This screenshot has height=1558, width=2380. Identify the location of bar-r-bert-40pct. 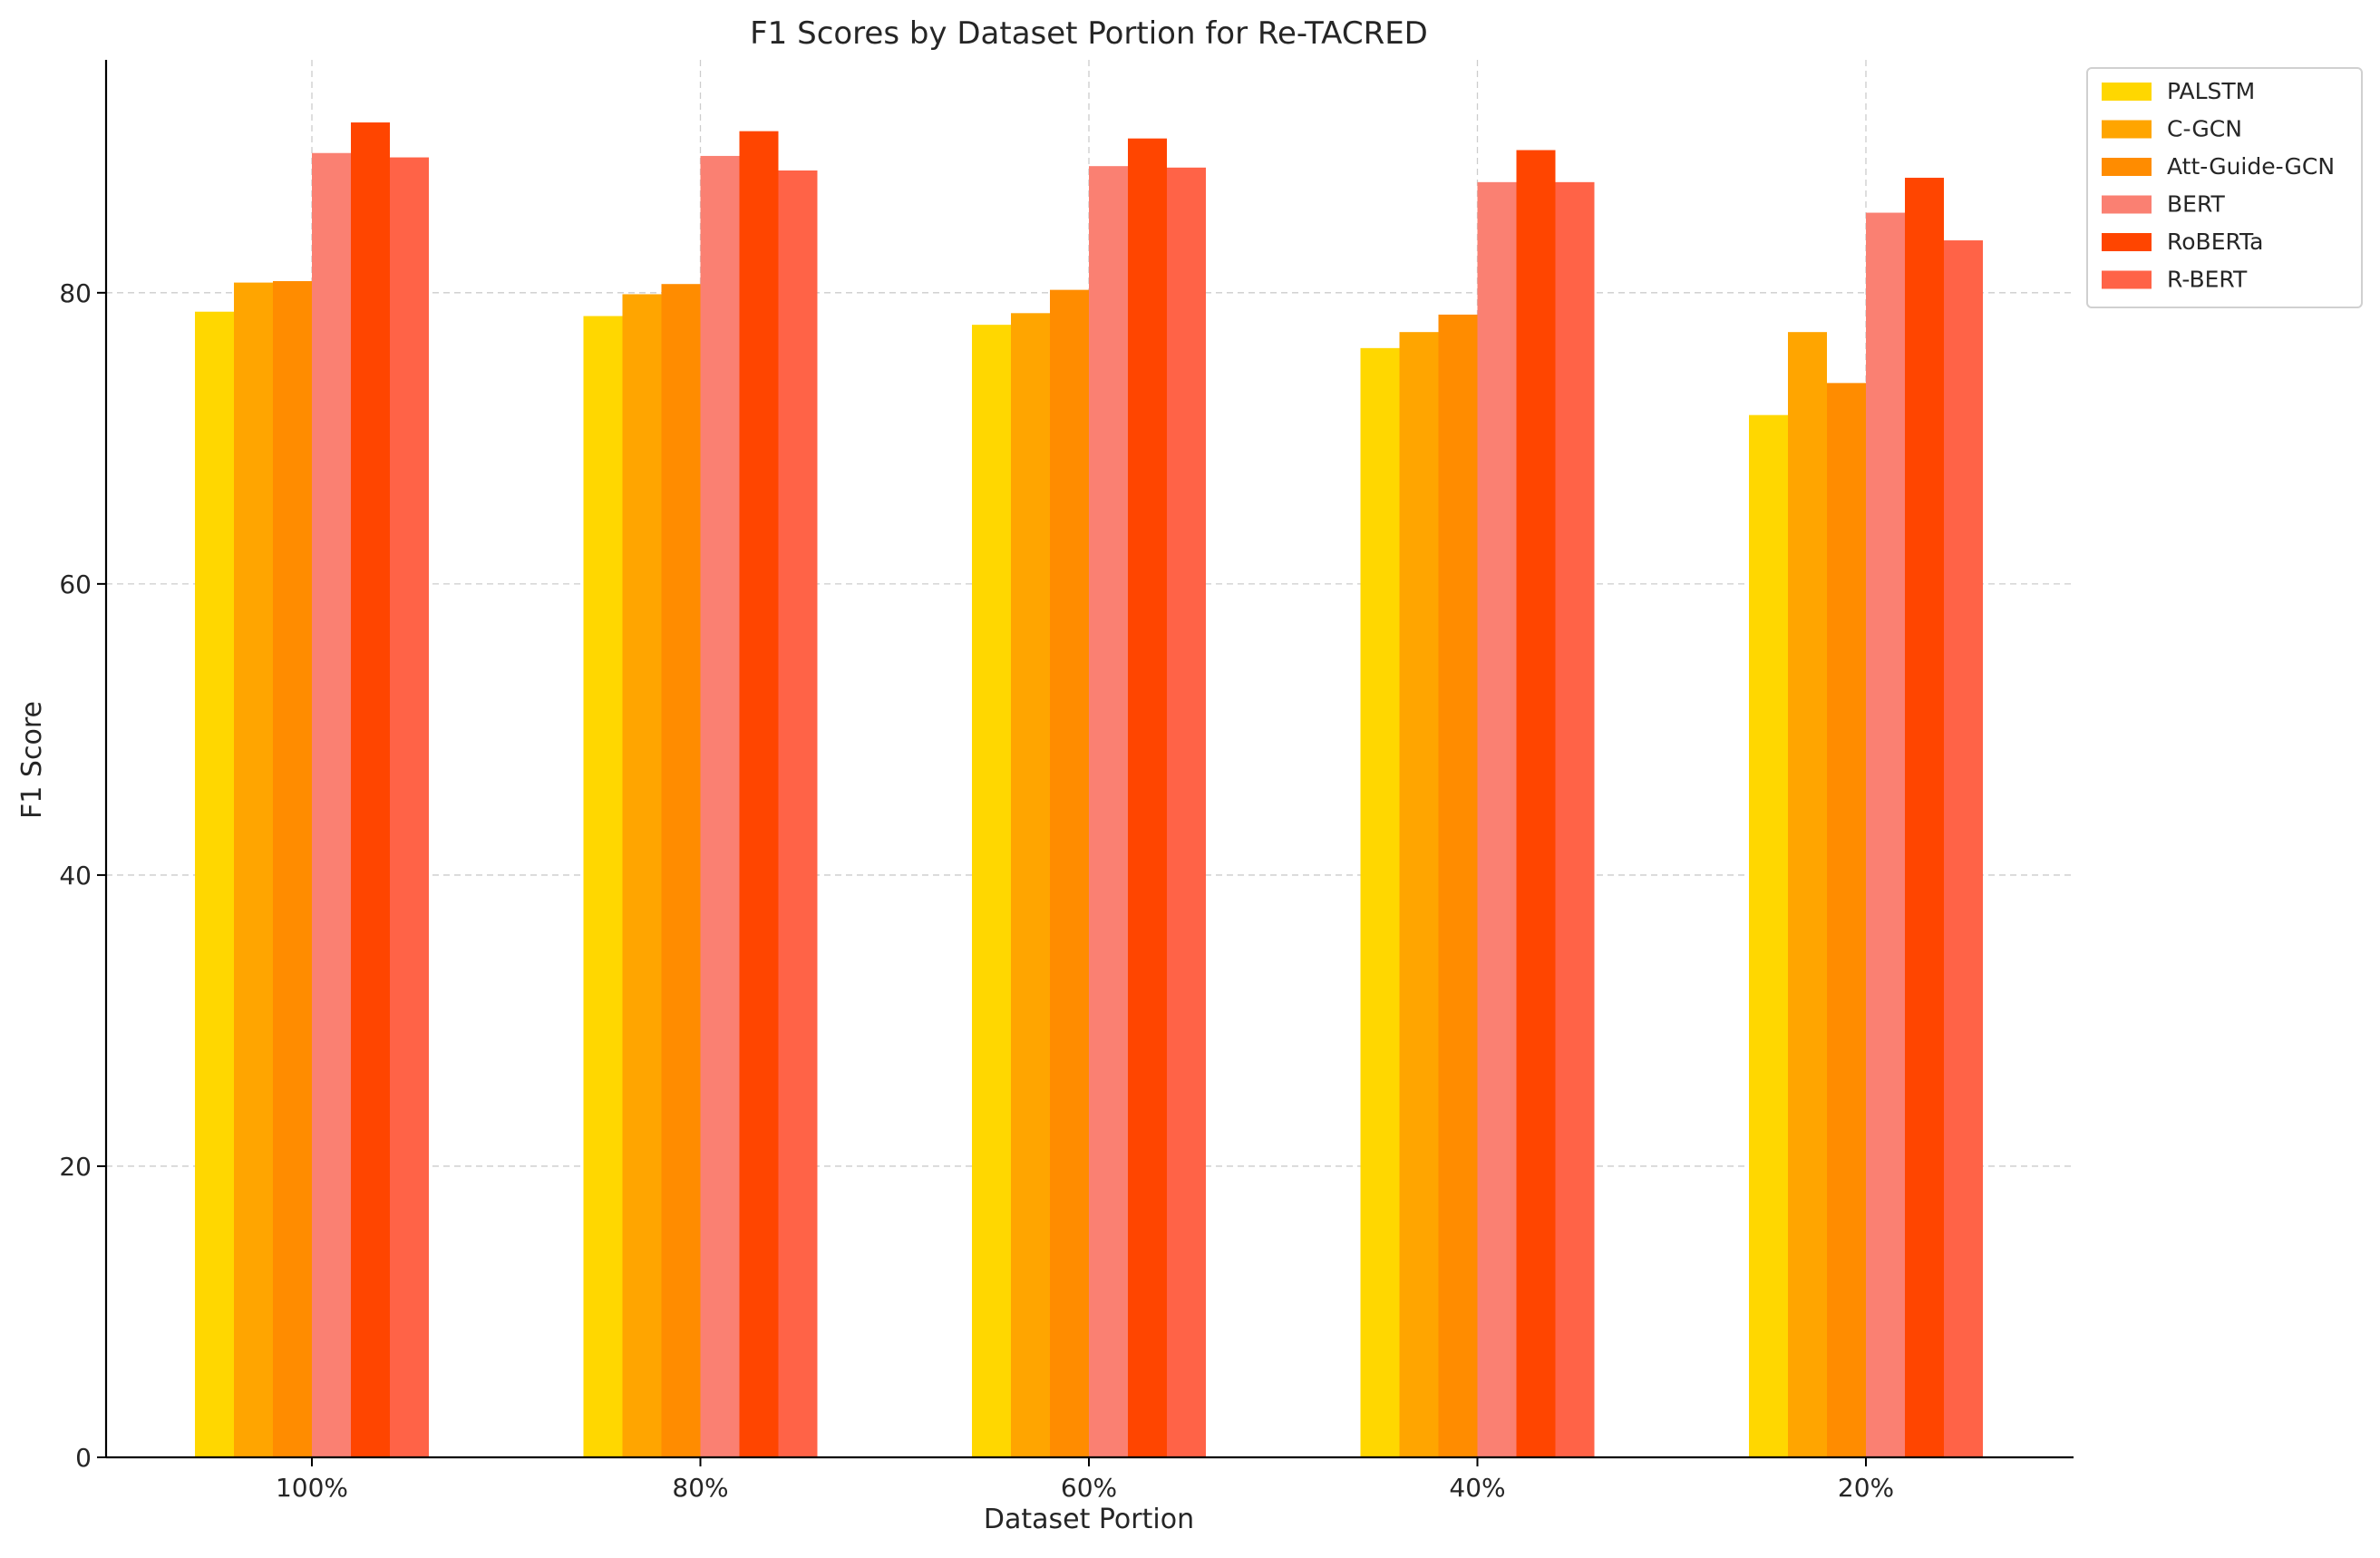
(1575, 819).